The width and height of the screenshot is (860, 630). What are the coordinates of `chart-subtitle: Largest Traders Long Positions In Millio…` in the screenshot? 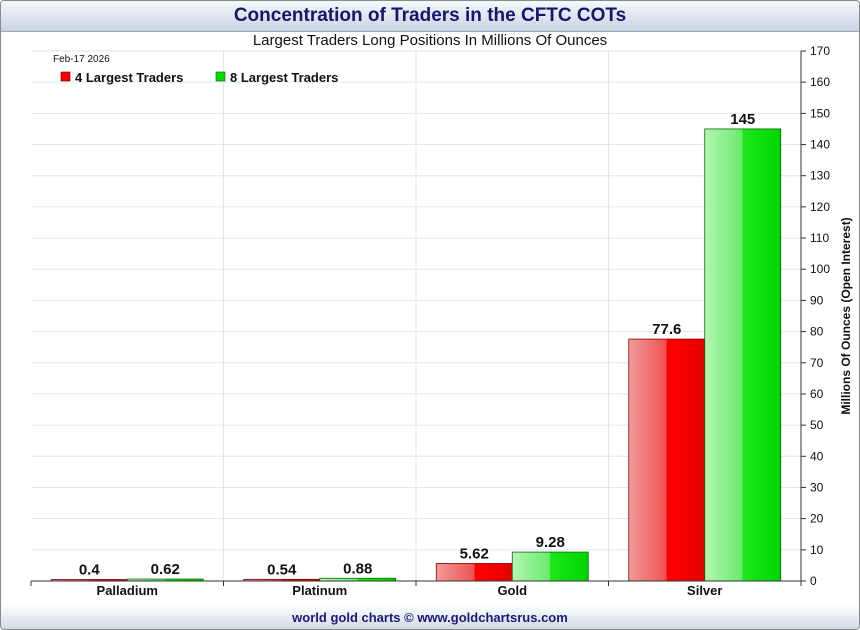 It's located at (430, 40).